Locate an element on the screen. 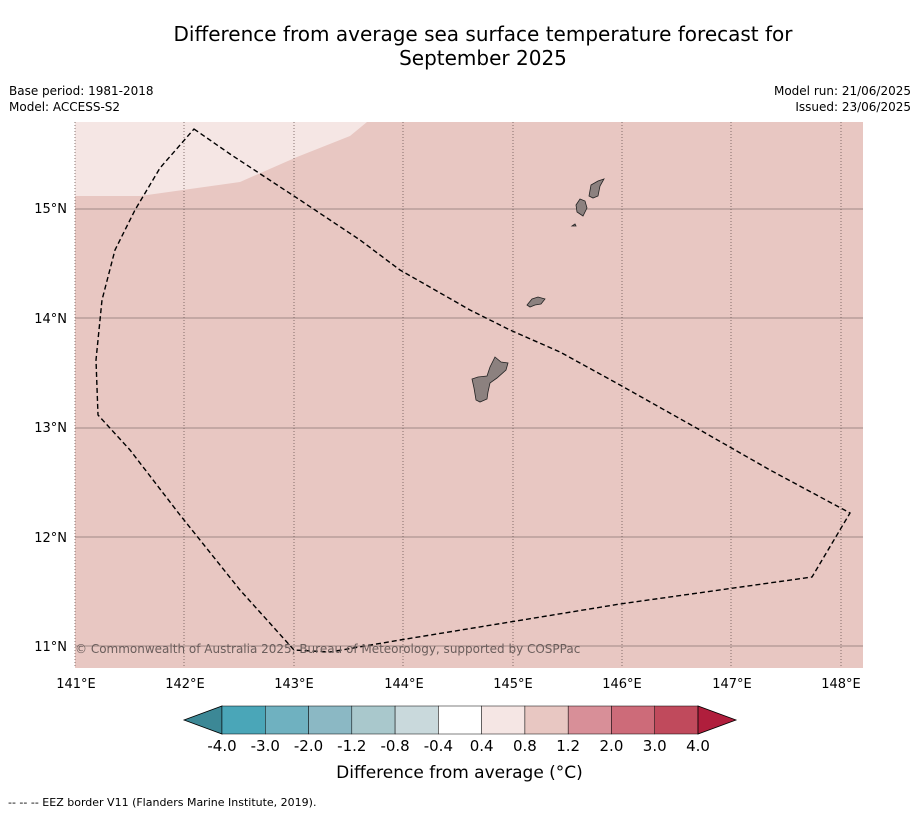  colorbar-tick-label: -4.0 is located at coordinates (221, 746).